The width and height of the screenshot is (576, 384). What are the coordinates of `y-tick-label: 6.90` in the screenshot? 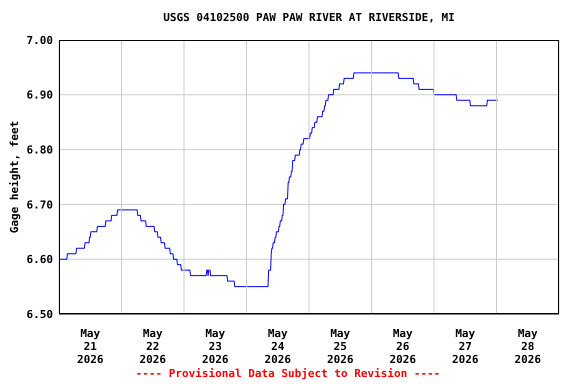 It's located at (39, 95).